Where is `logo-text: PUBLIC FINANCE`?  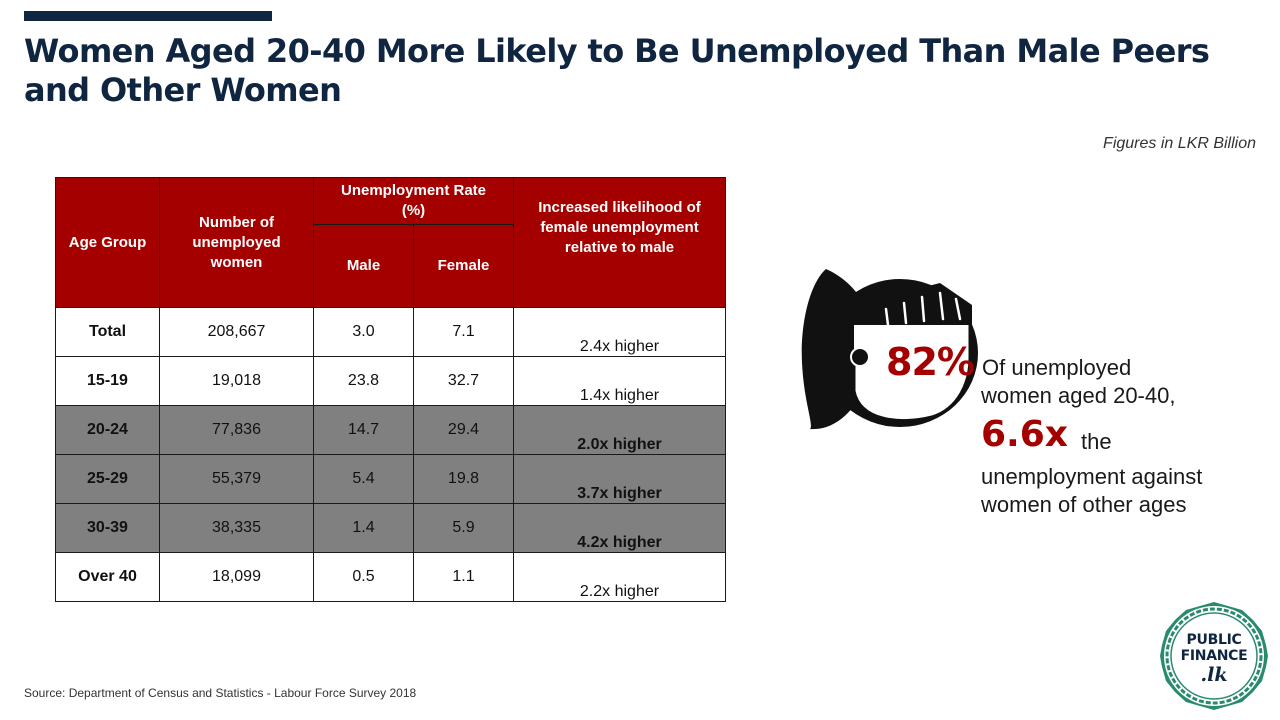
logo-text: PUBLIC FINANCE is located at coordinates (1214, 648).